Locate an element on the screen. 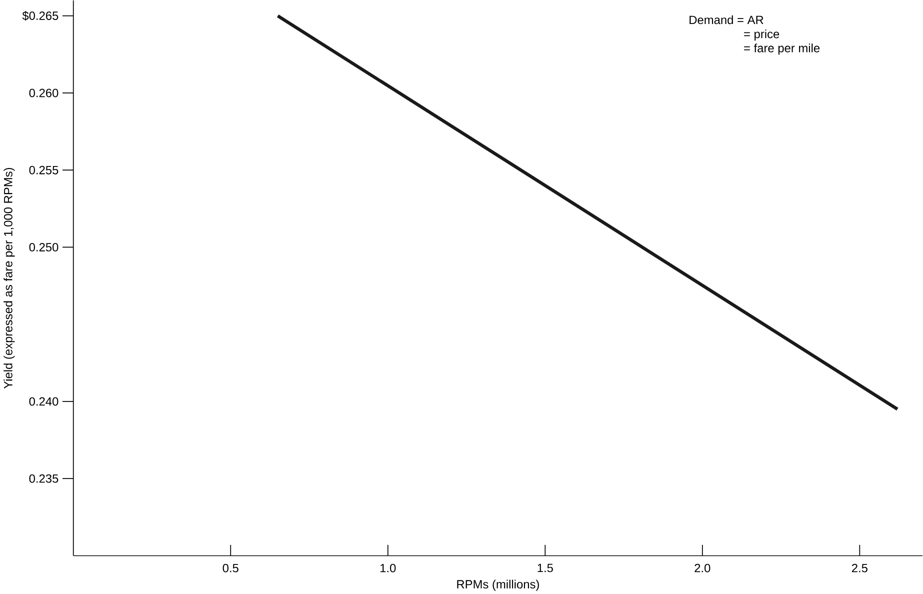 The width and height of the screenshot is (923, 594). x-tick-label: 1.0 is located at coordinates (388, 568).